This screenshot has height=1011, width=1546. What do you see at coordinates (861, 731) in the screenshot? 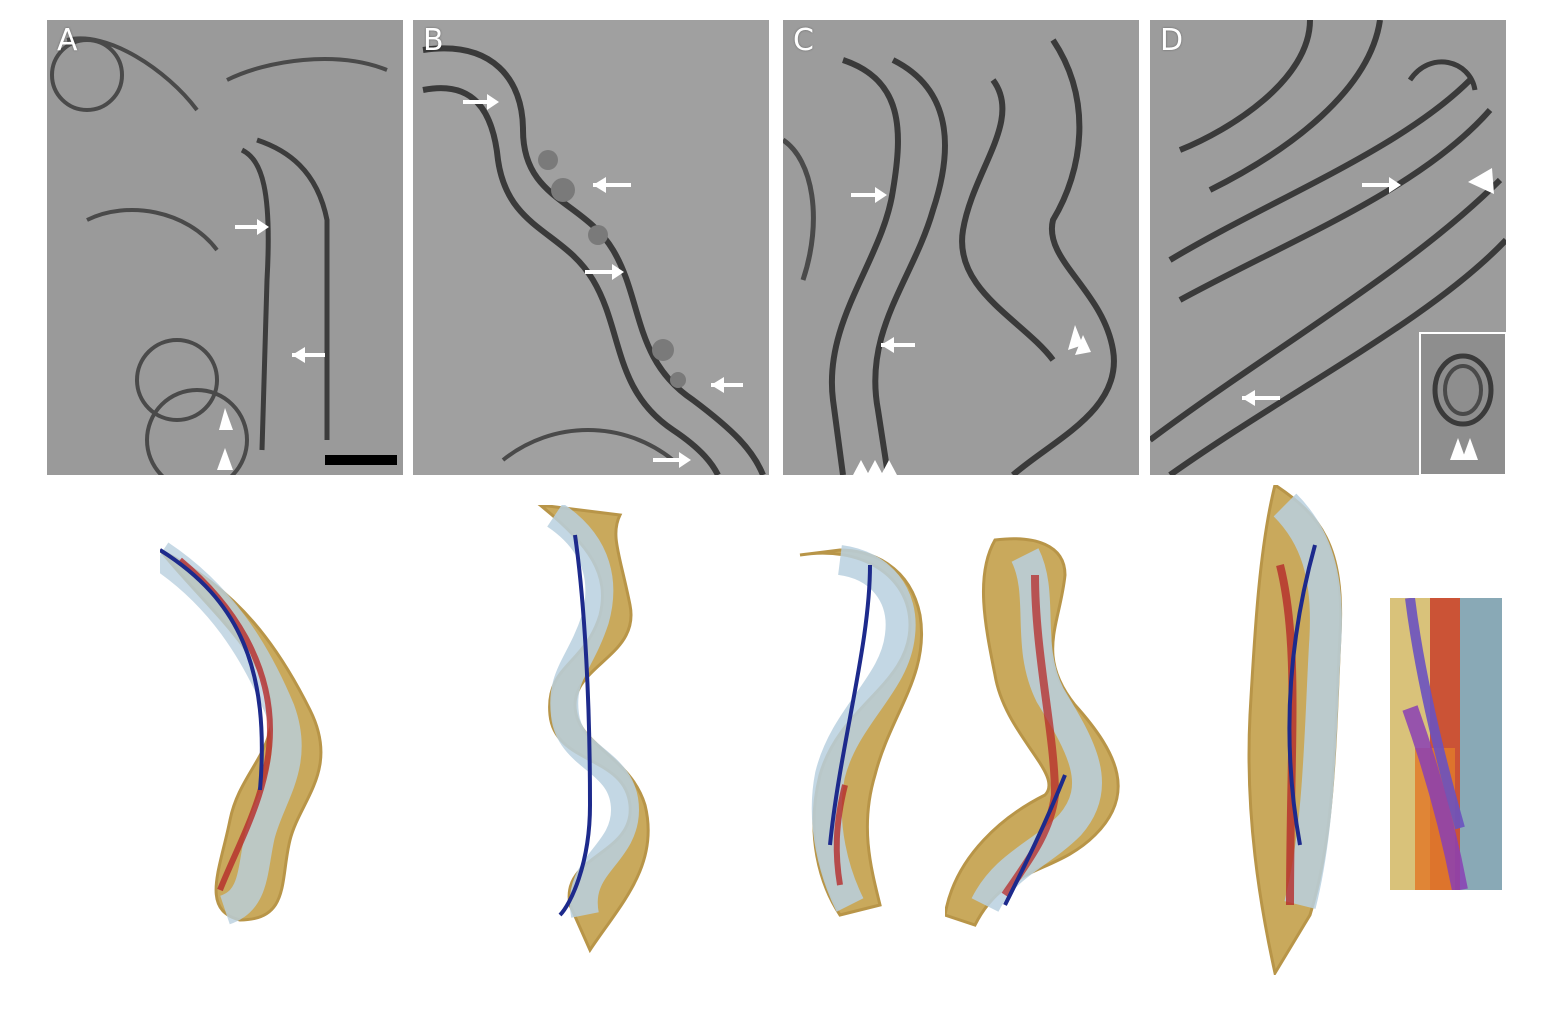
I see `segmentation-render-c1` at bounding box center [861, 731].